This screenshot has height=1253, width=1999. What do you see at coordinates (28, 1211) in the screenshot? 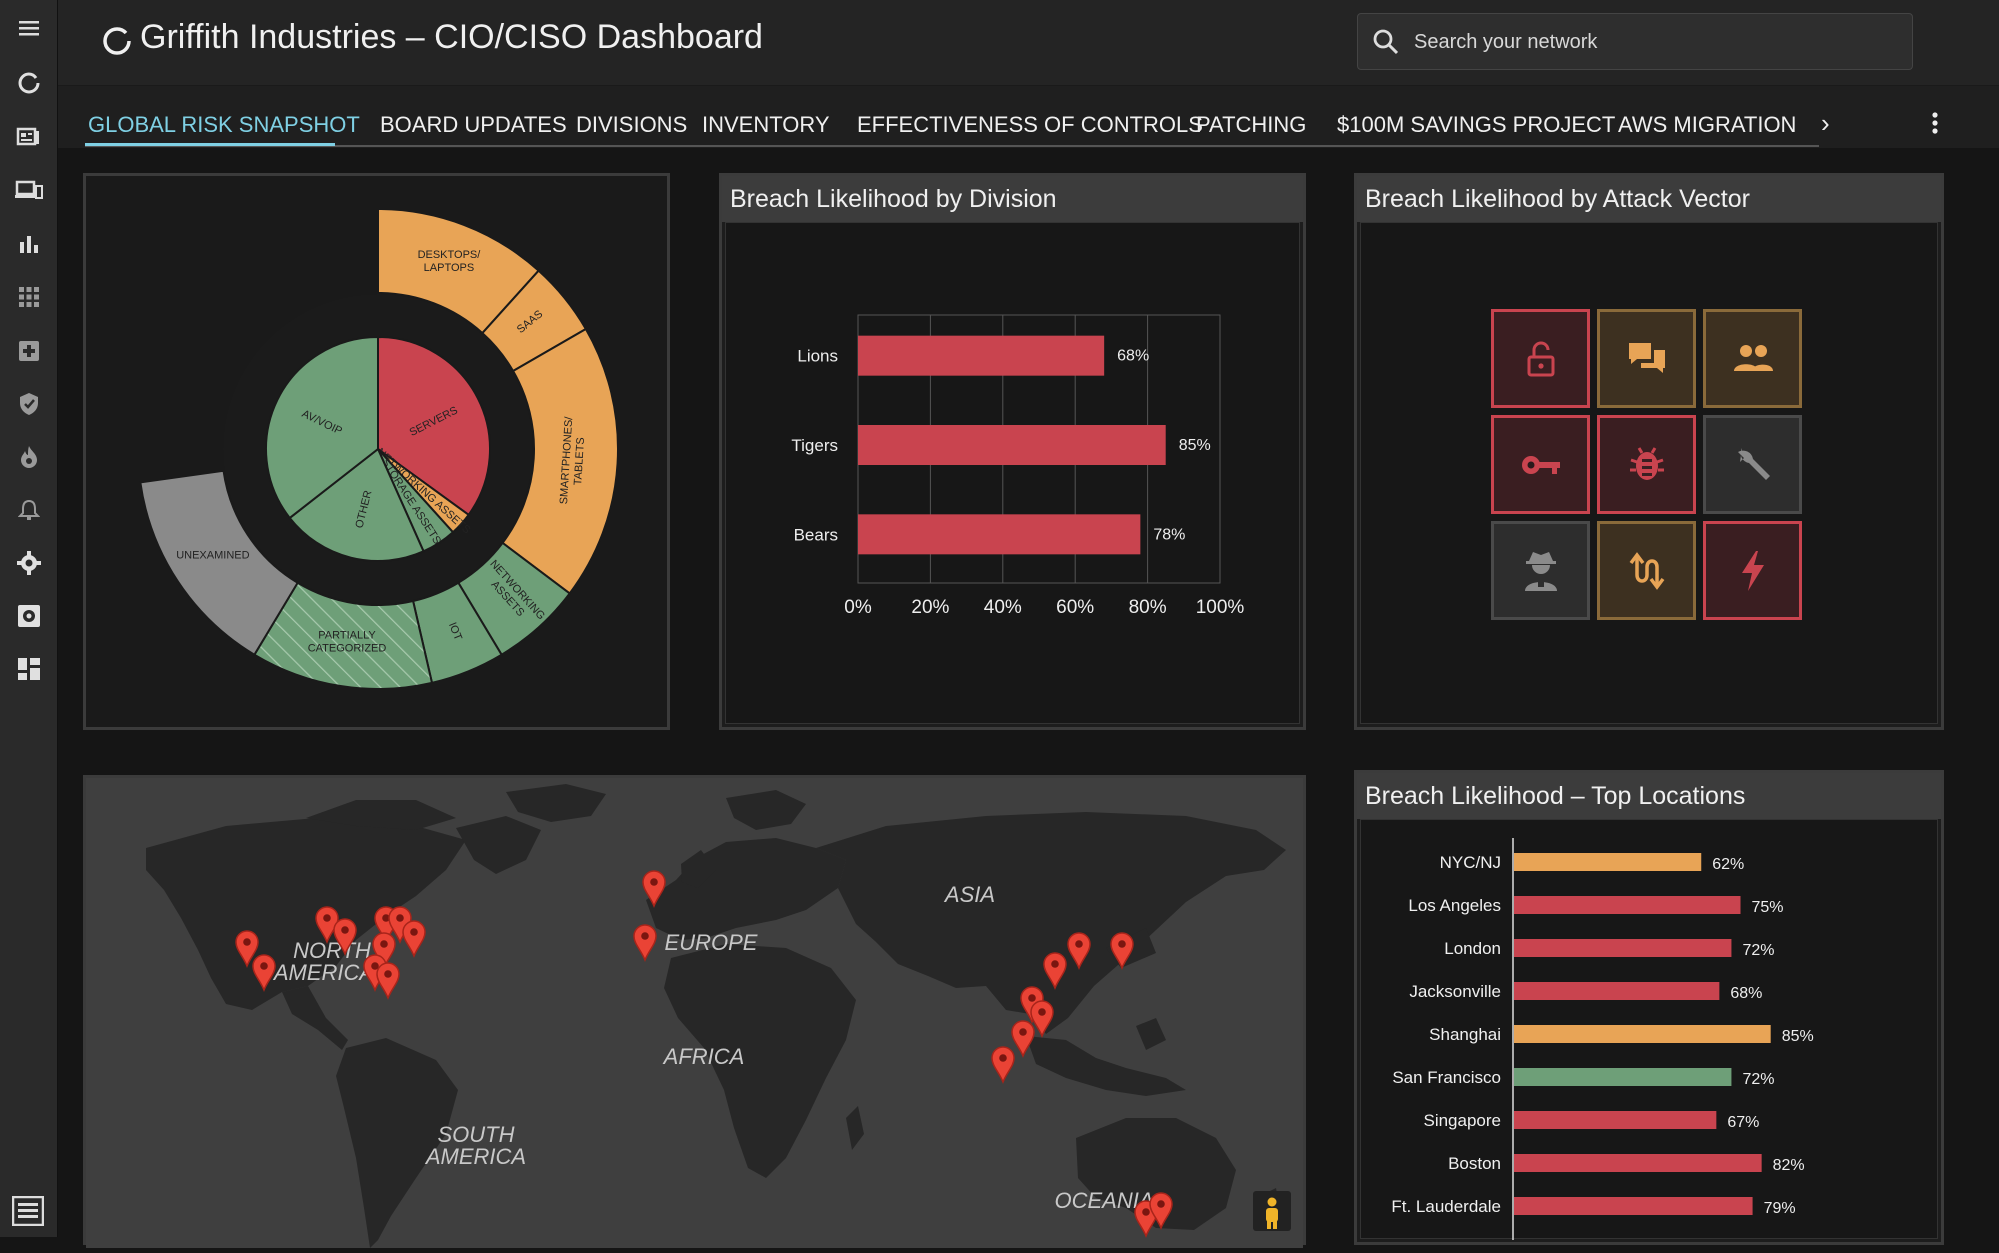
I see `collapse-panel-icon` at bounding box center [28, 1211].